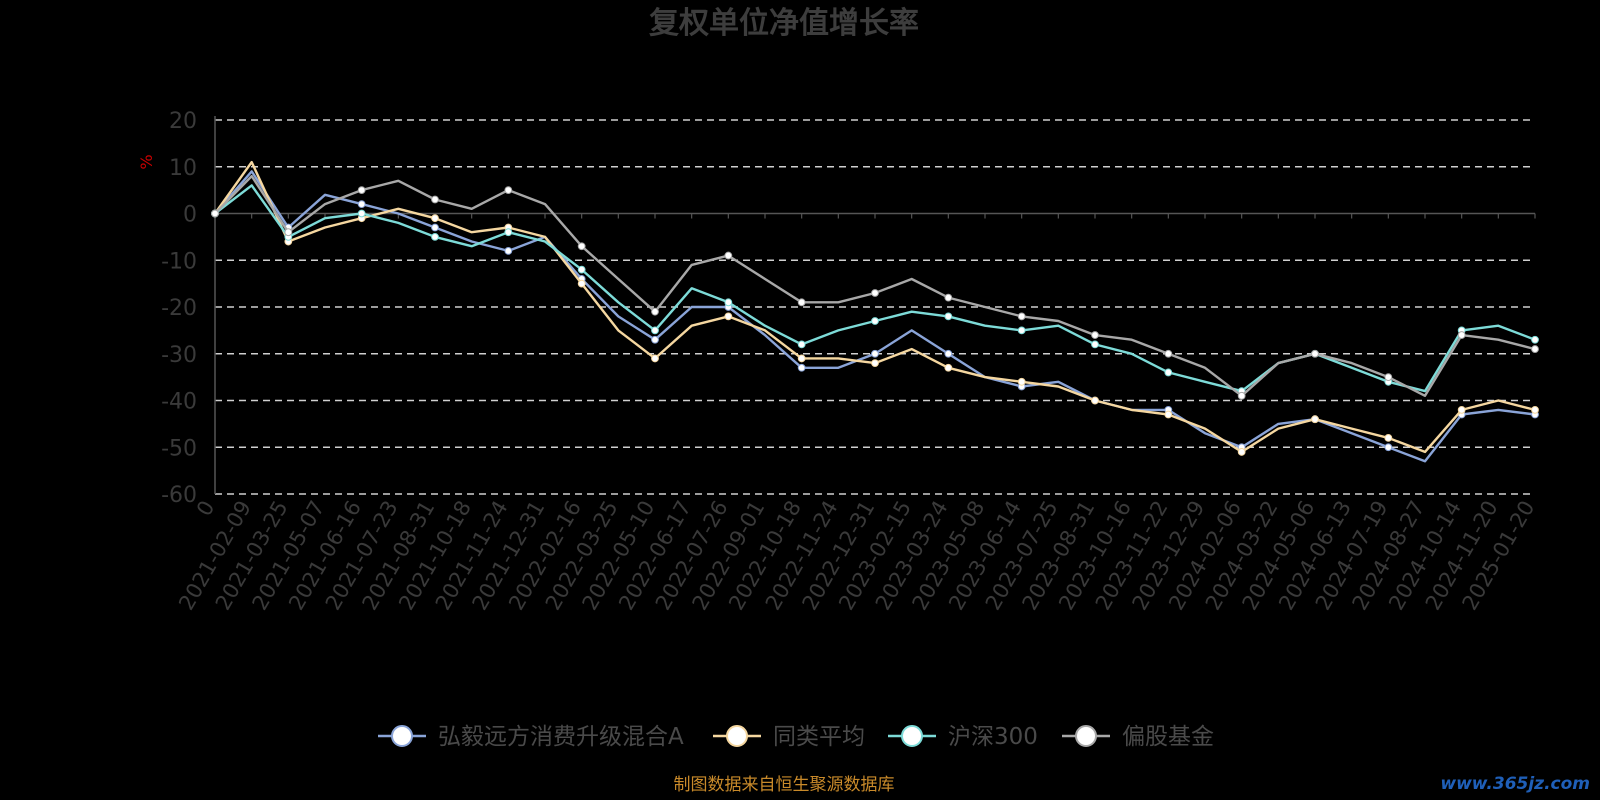 This screenshot has height=800, width=1600. I want to click on y-tick-label: -20, so click(179, 308).